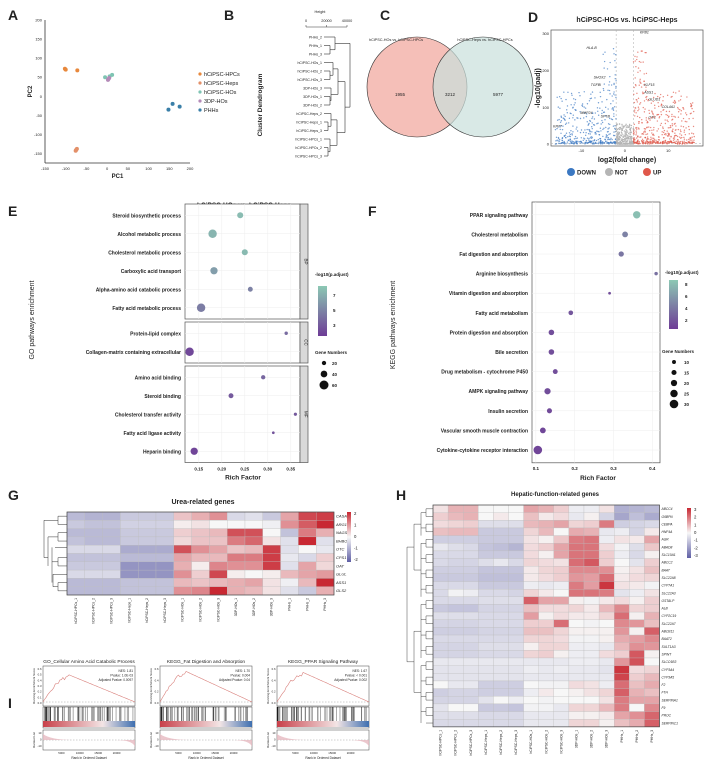 This screenshot has width=721, height=768. Describe the element at coordinates (38, 20) in the screenshot. I see `y-tick-label: 200` at that location.